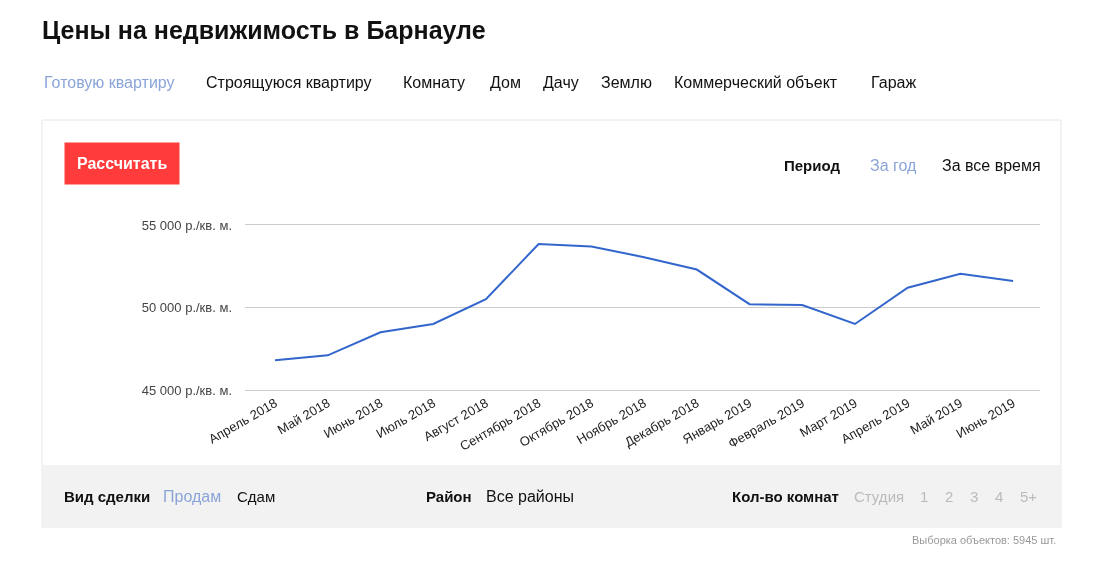 This screenshot has height=563, width=1100. What do you see at coordinates (984, 540) in the screenshot?
I see `text: Выборка объектов: 5945 шт.` at bounding box center [984, 540].